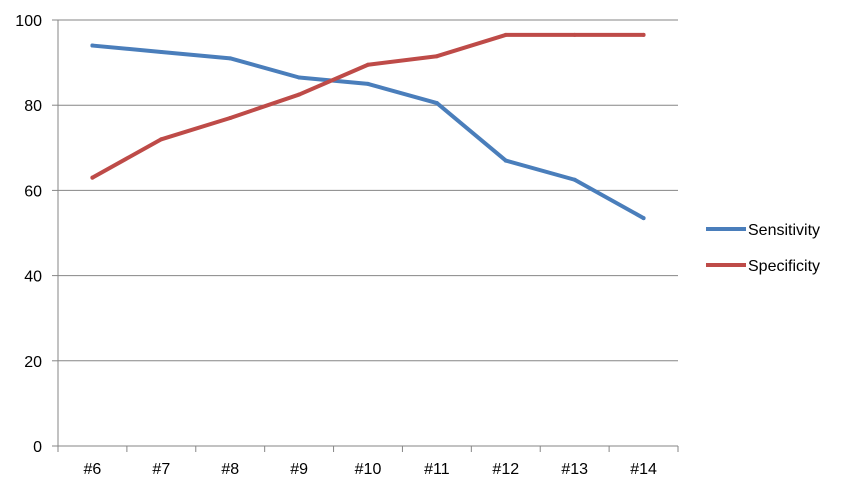 This screenshot has height=499, width=850. What do you see at coordinates (299, 469) in the screenshot?
I see `x-tick-label: #9` at bounding box center [299, 469].